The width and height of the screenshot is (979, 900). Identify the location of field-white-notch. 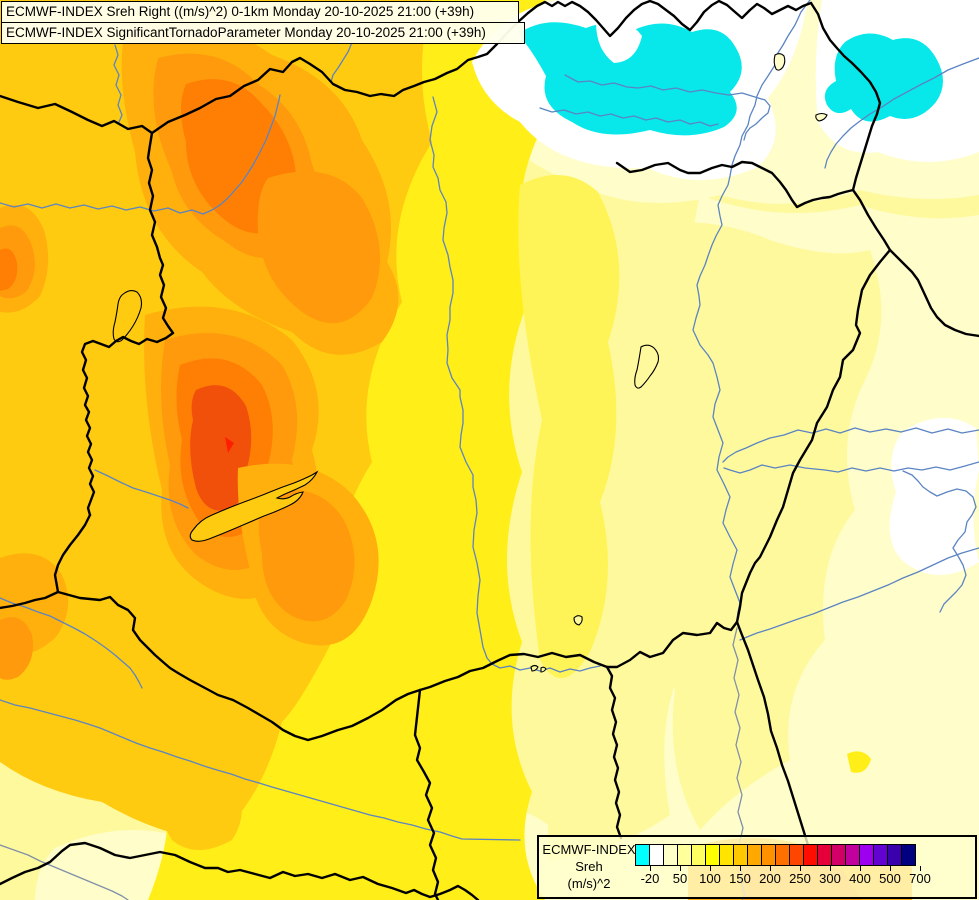
(619, 41).